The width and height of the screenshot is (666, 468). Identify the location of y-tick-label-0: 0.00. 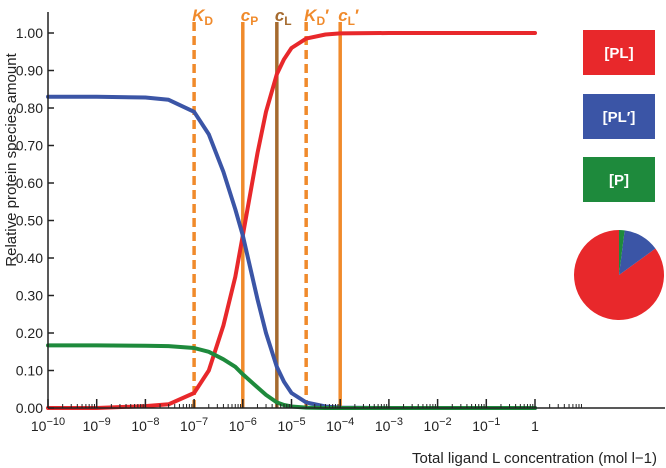
(29, 408).